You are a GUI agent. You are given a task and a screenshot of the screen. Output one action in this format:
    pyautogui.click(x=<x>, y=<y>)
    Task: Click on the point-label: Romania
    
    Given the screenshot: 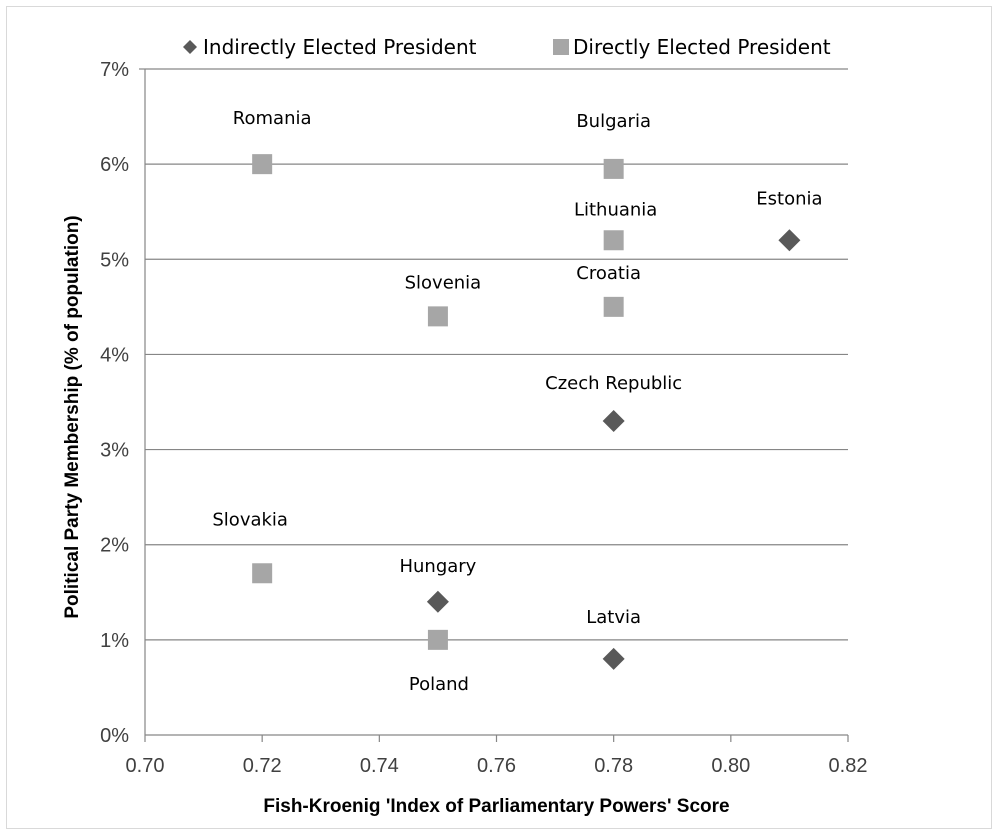 What is the action you would take?
    pyautogui.click(x=272, y=118)
    